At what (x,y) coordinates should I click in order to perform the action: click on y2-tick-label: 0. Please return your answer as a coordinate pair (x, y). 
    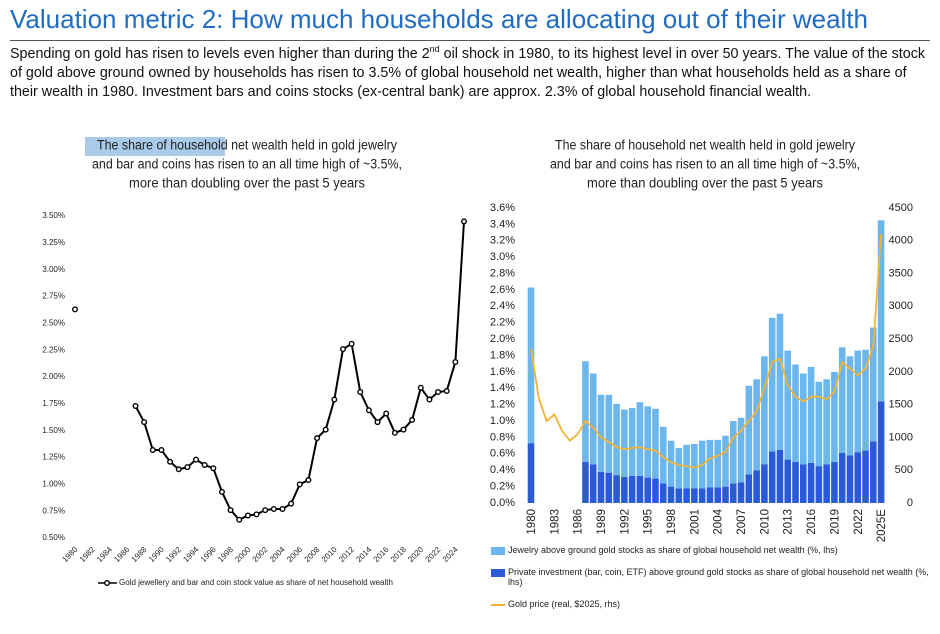
    Looking at the image, I should click on (910, 503).